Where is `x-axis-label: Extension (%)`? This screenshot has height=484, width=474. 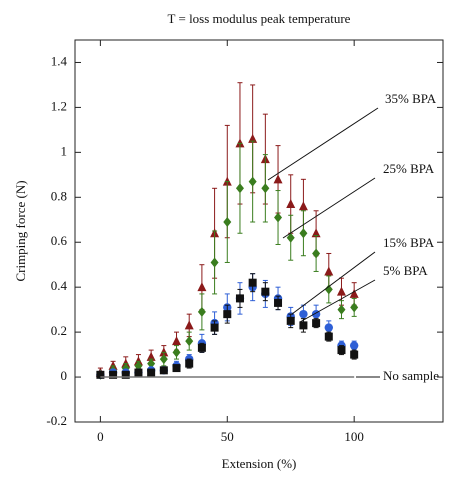 x-axis-label: Extension (%) is located at coordinates (259, 463).